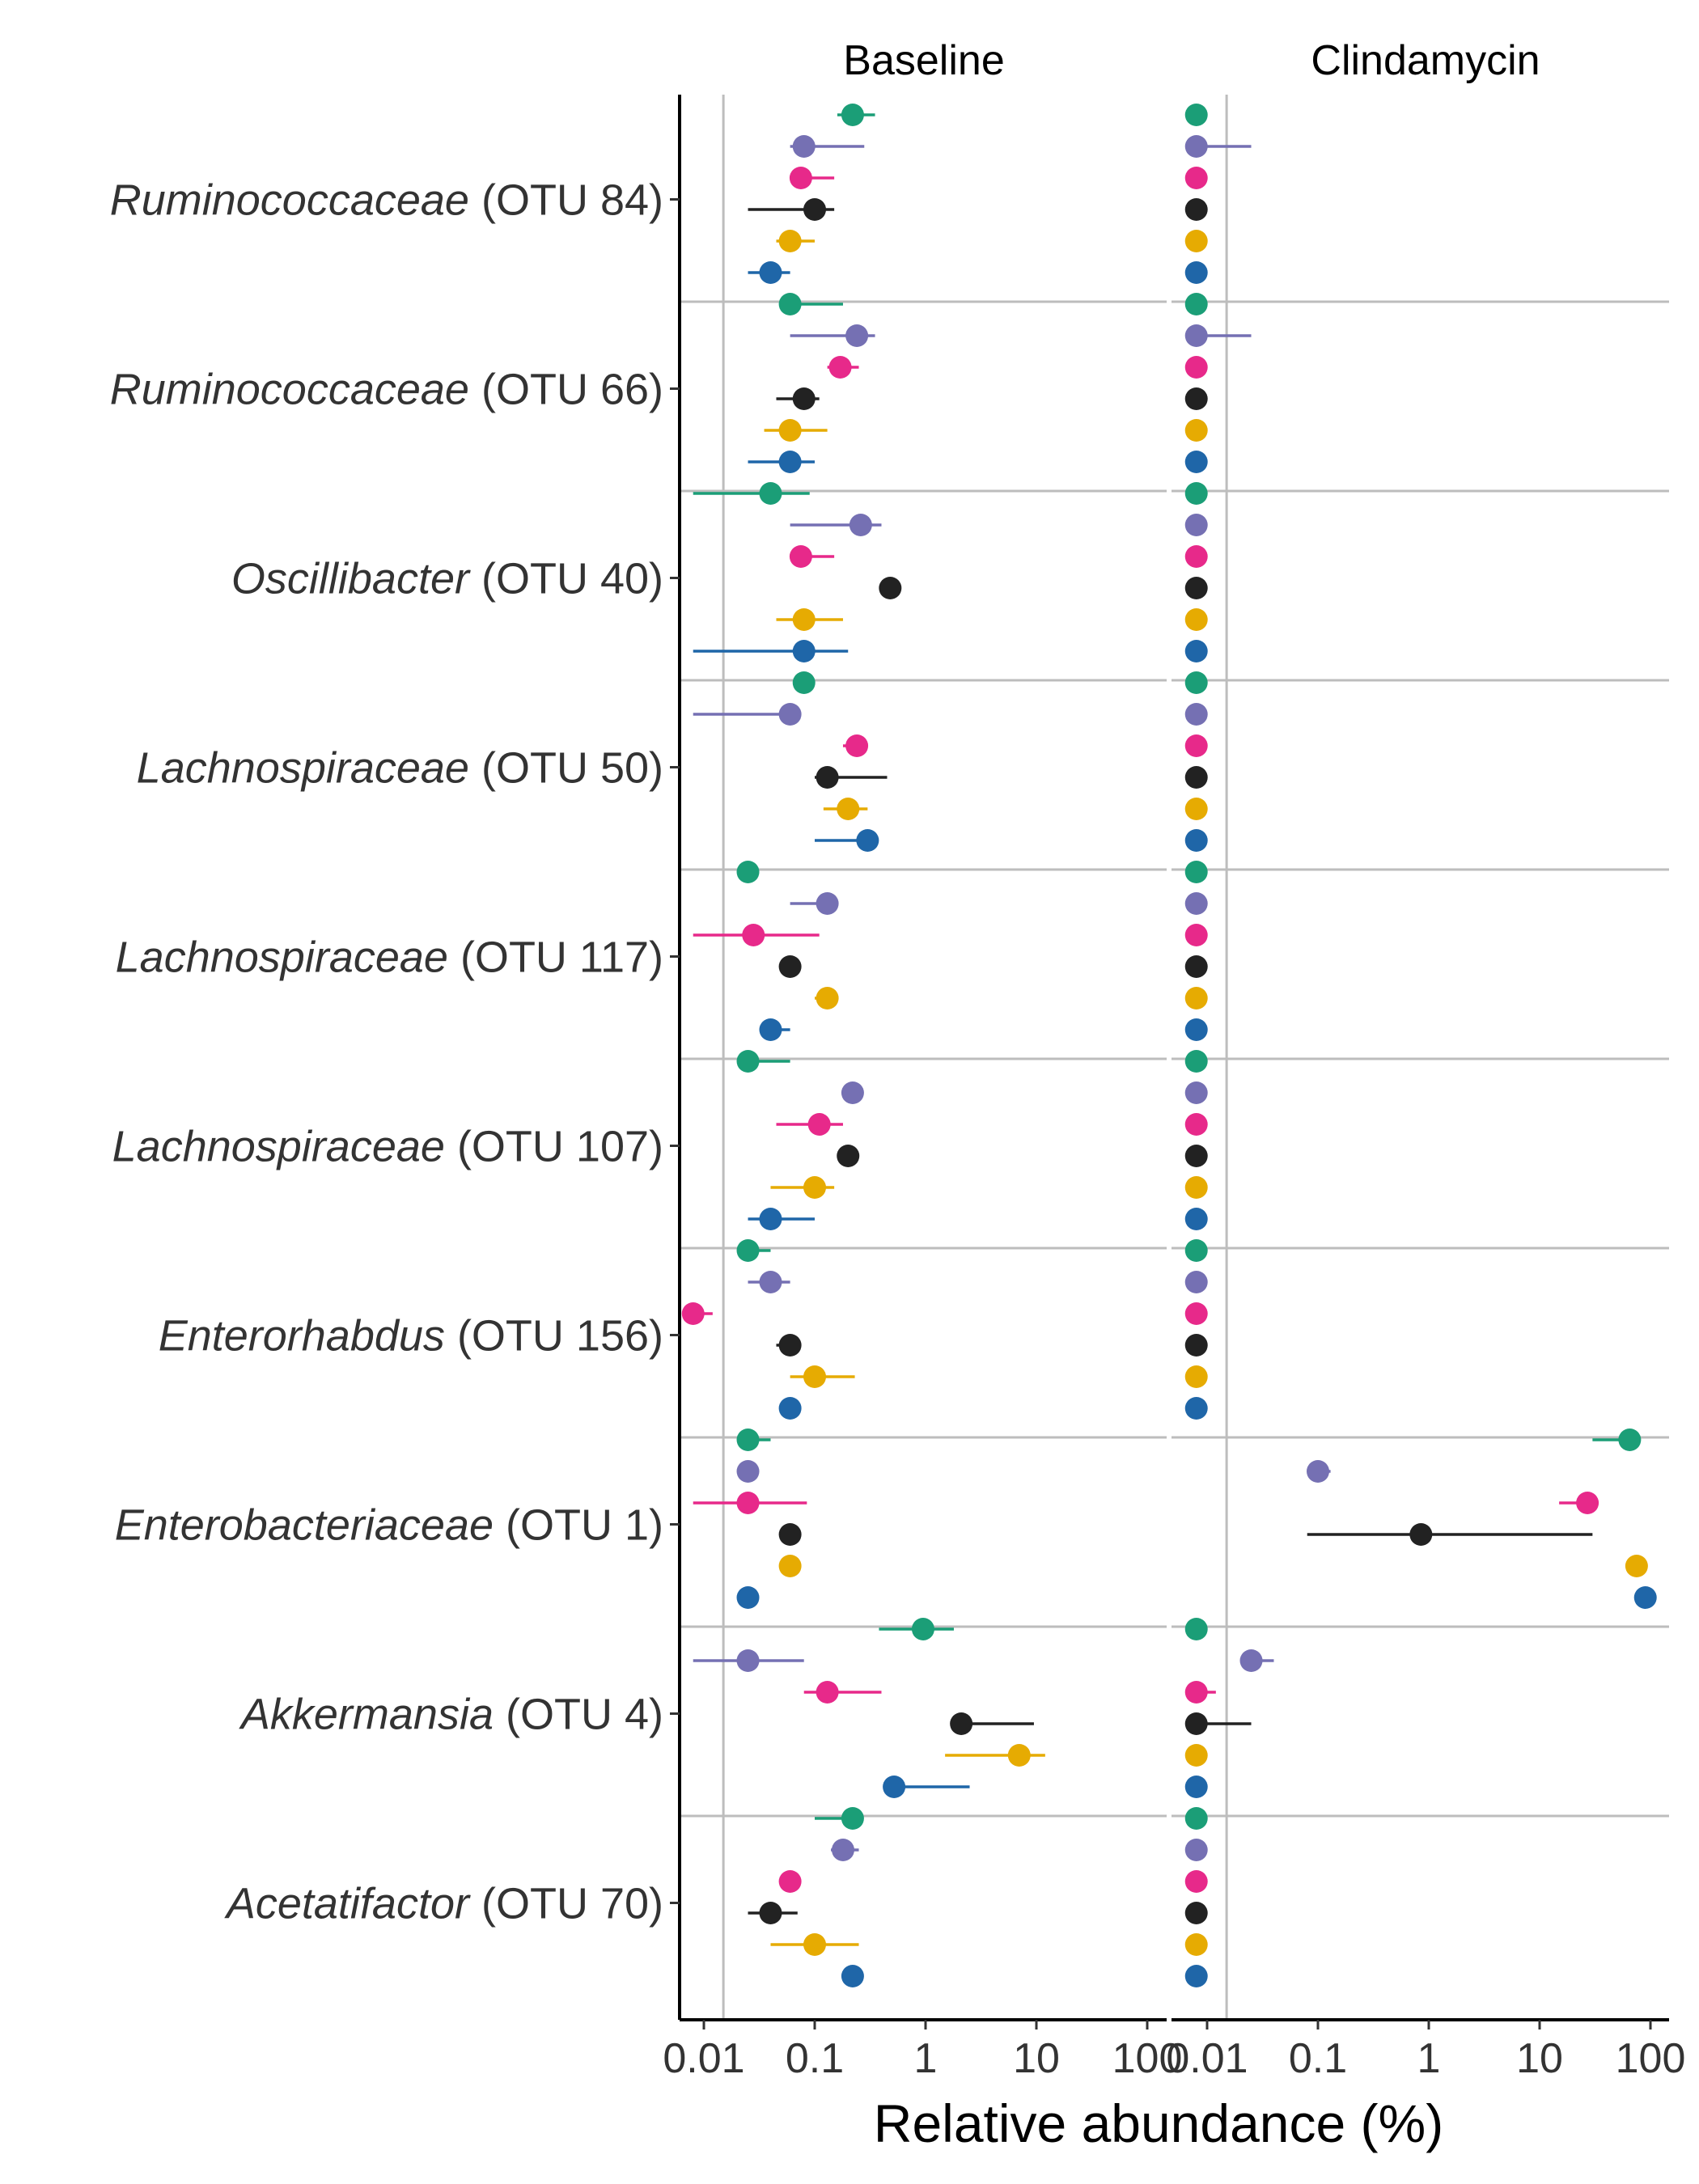 The width and height of the screenshot is (1699, 2184). I want to click on row-label-taxon: Lachnospiraceae, so click(284, 1147).